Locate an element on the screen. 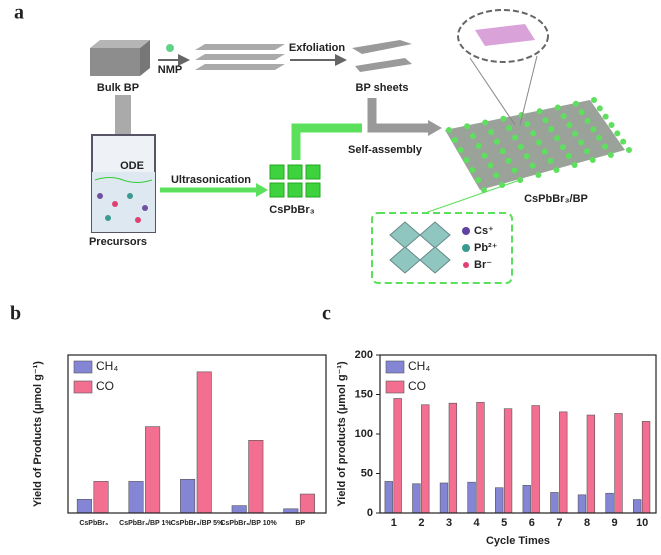 The height and width of the screenshot is (555, 661). bulk-block is located at coordinates (115, 62).